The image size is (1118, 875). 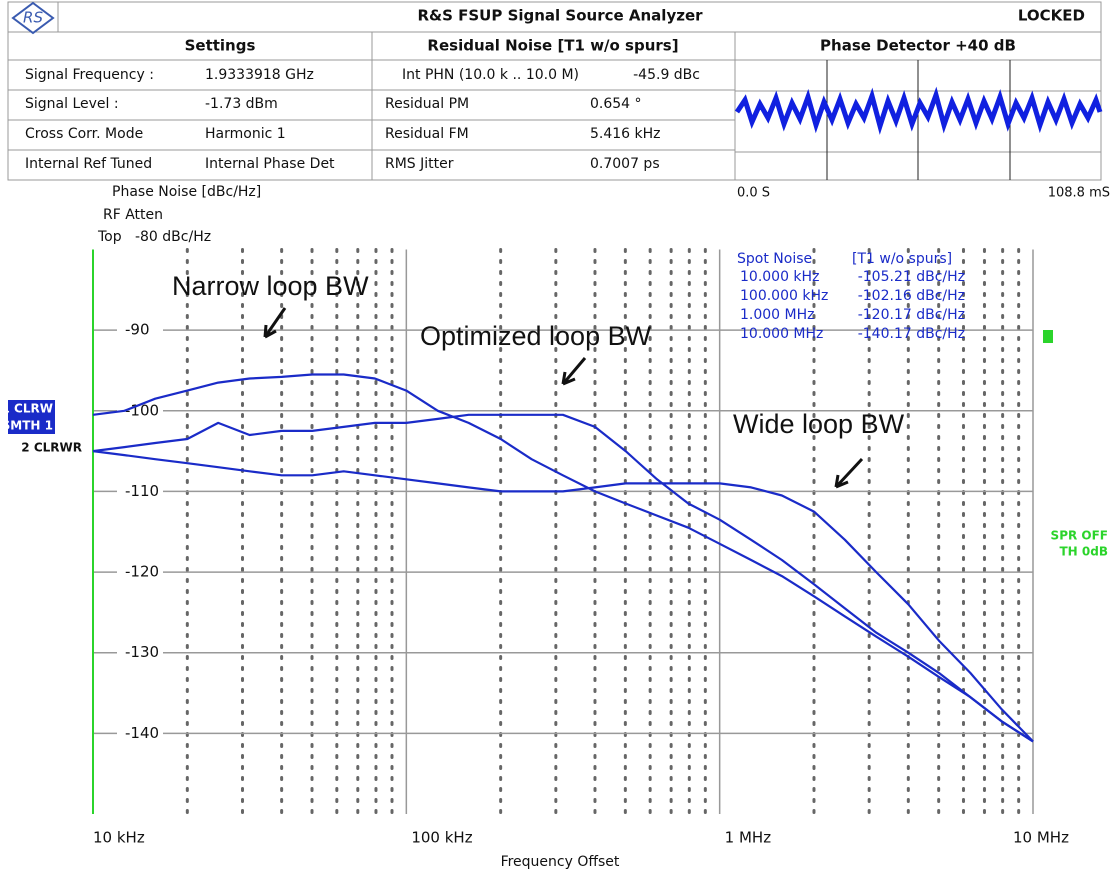 I want to click on residual-name: Int PHN (10.0 k .. 10.0 M), so click(x=490, y=75).